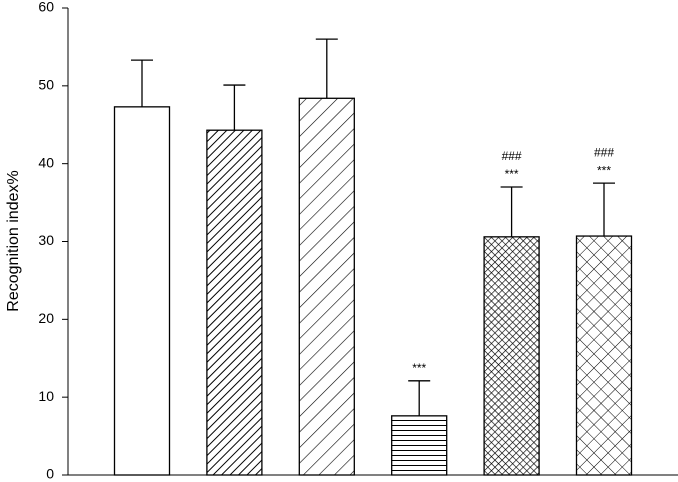 The width and height of the screenshot is (678, 482). What do you see at coordinates (46, 318) in the screenshot?
I see `y-tick-label: 20` at bounding box center [46, 318].